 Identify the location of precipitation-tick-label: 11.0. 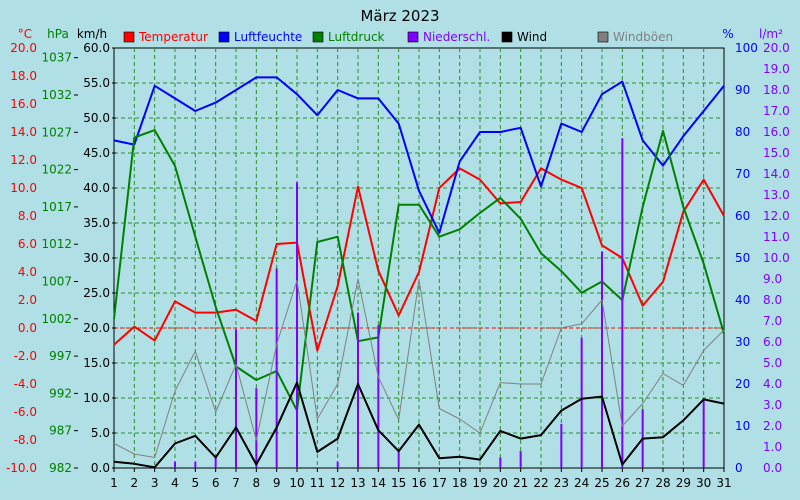
(776, 237).